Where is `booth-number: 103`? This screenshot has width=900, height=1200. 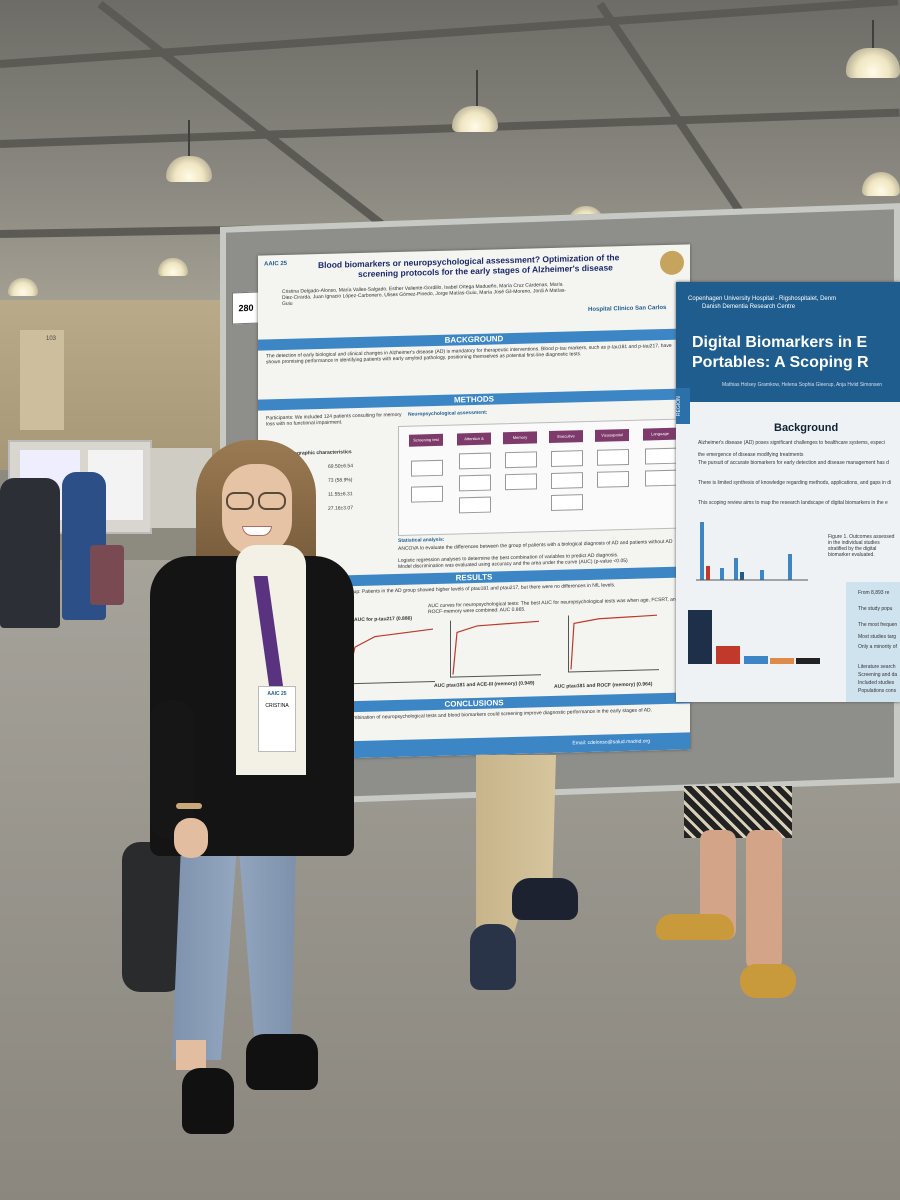
booth-number: 103 is located at coordinates (51, 339).